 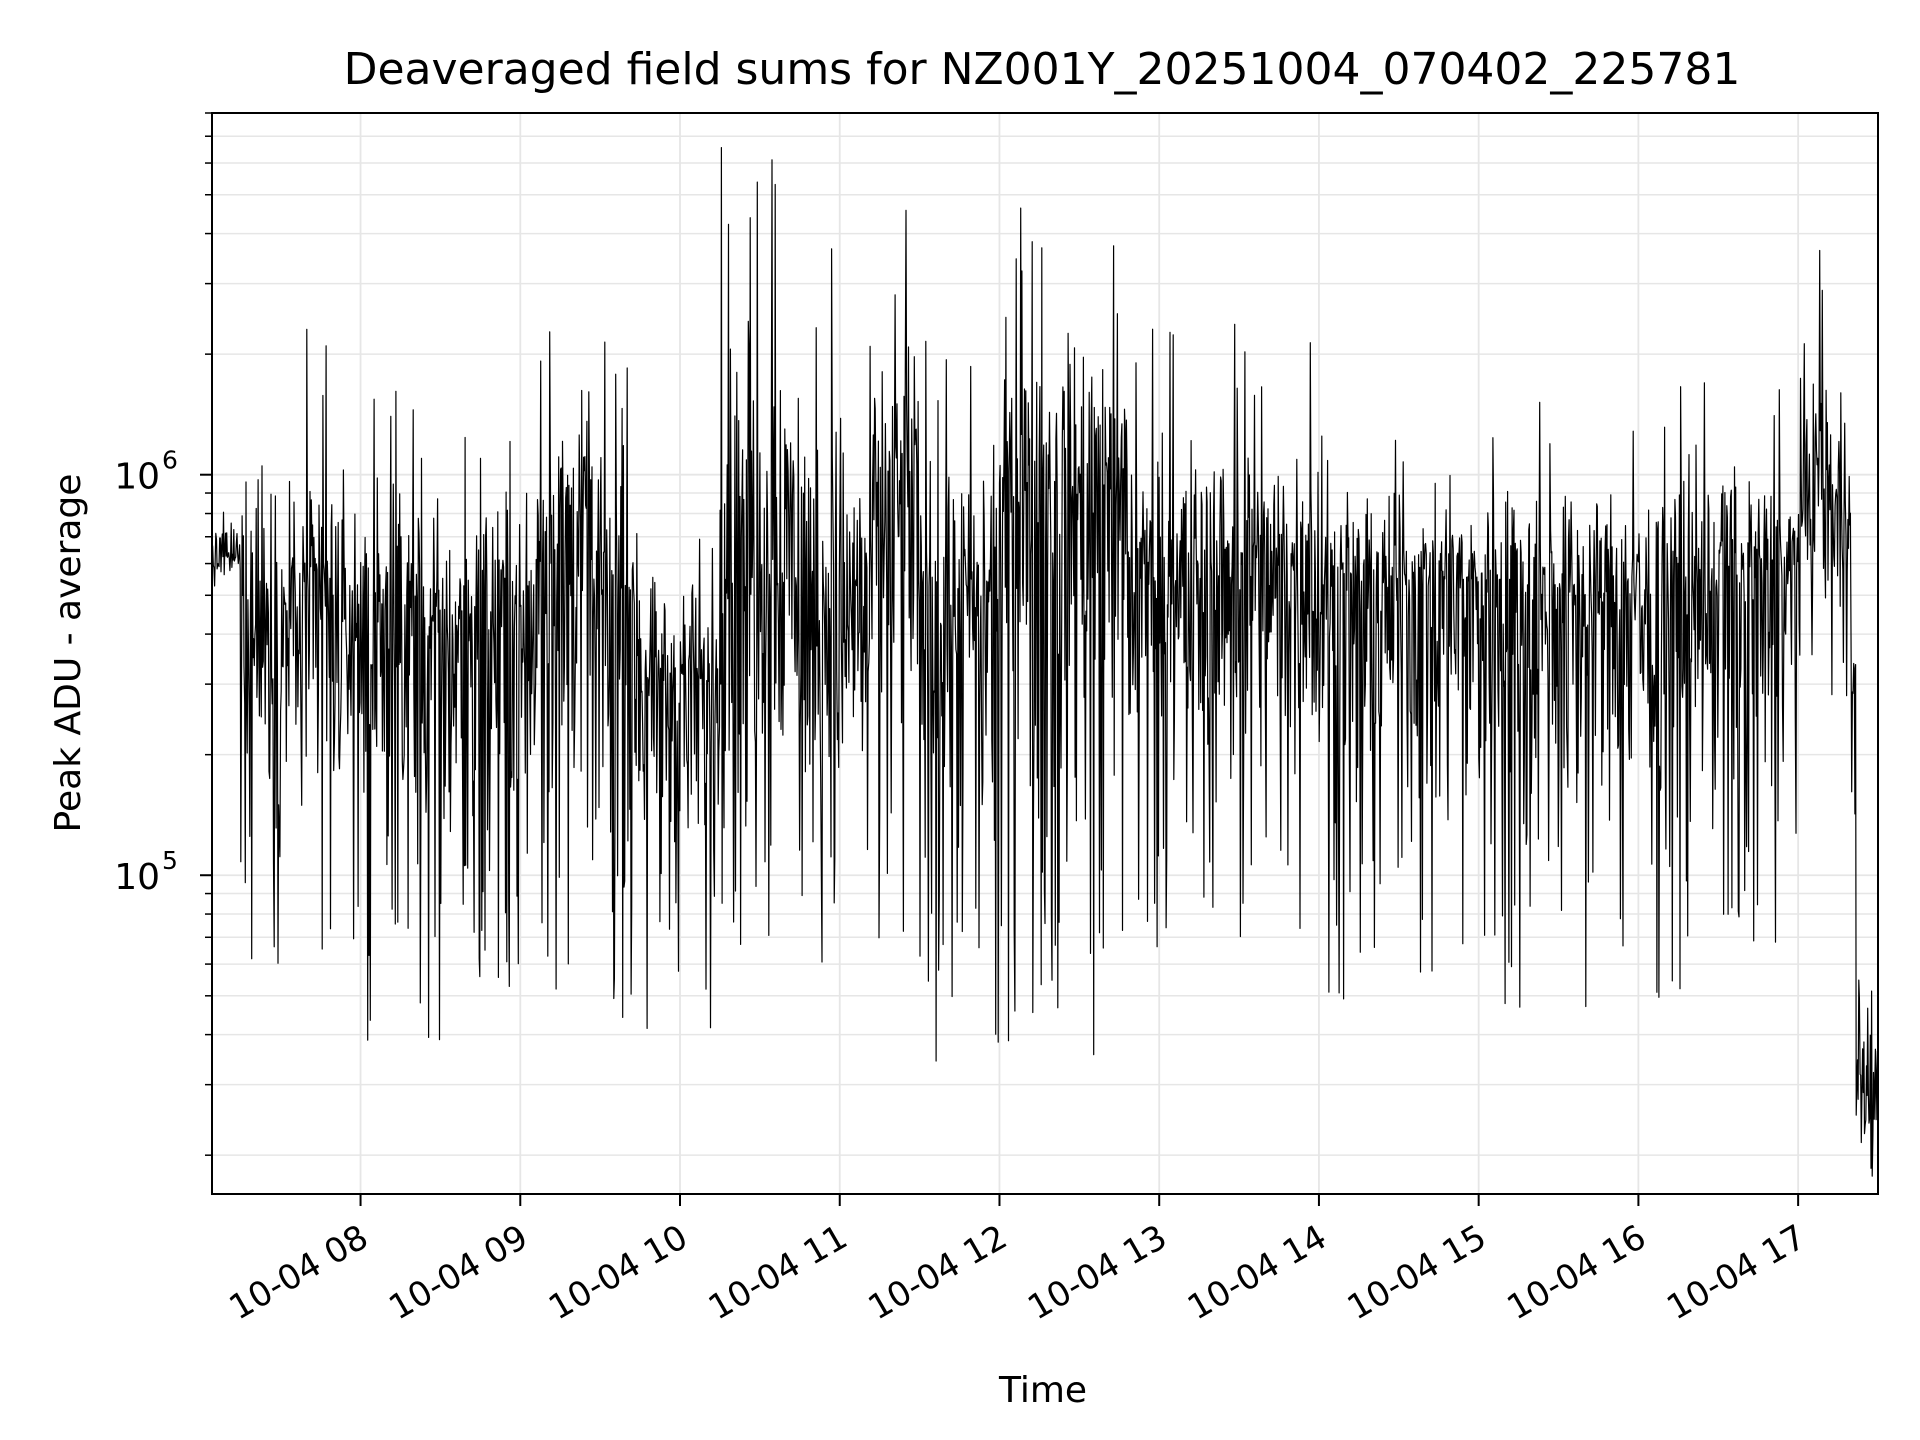 I want to click on x-axis-label: Time, so click(x=1042, y=1390).